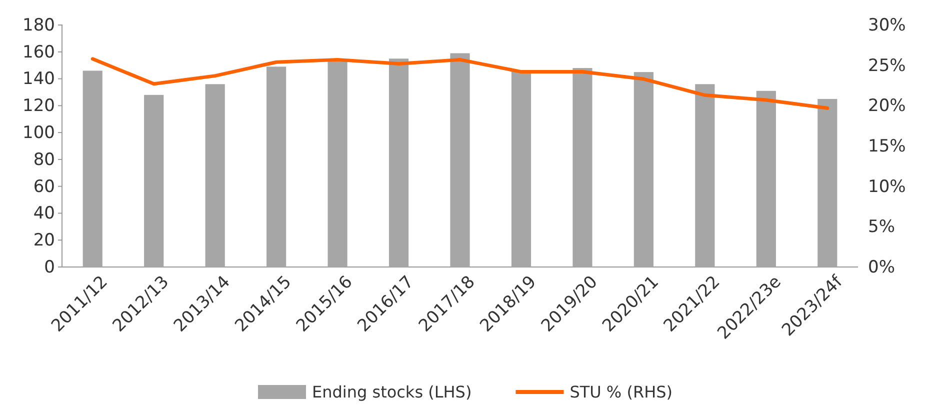 The width and height of the screenshot is (931, 406). I want to click on y2-tick-label: 30%, so click(887, 25).